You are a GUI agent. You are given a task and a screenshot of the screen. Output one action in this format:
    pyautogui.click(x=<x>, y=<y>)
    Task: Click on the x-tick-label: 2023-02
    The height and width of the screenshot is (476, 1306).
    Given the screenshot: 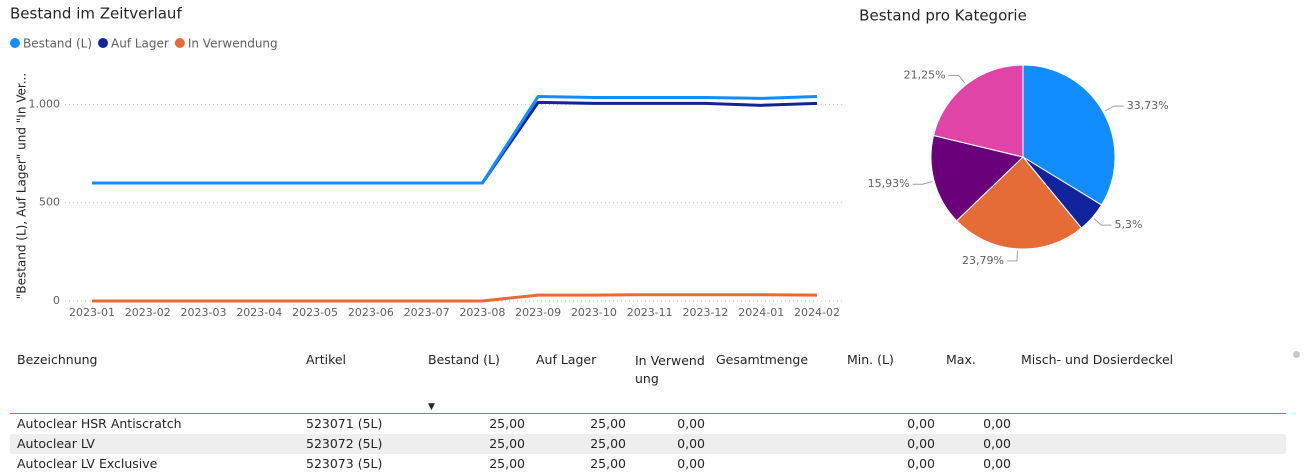 What is the action you would take?
    pyautogui.click(x=148, y=312)
    